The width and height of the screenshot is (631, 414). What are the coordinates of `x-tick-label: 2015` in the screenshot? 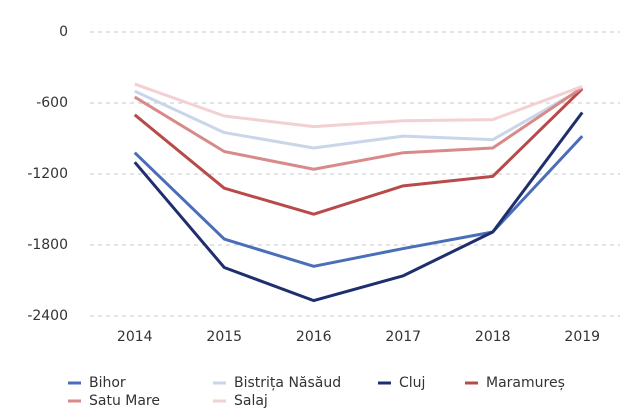 It's located at (224, 337).